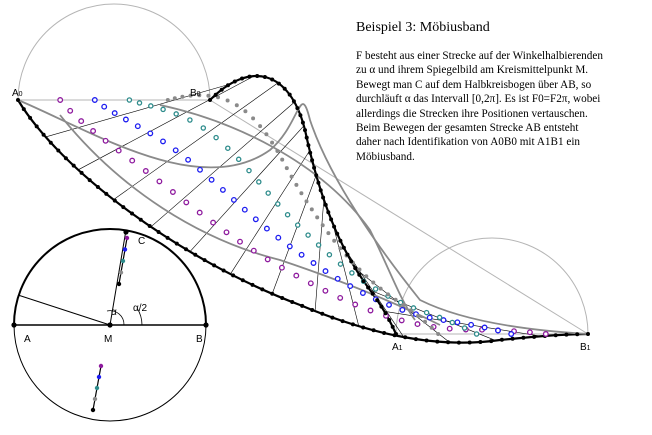 This screenshot has height=435, width=652. I want to click on circle-lower-half, so click(110, 373).